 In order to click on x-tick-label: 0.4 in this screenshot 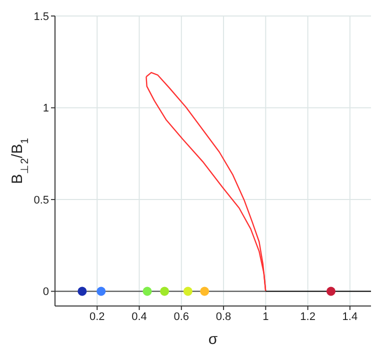, I will do `click(139, 316)`.